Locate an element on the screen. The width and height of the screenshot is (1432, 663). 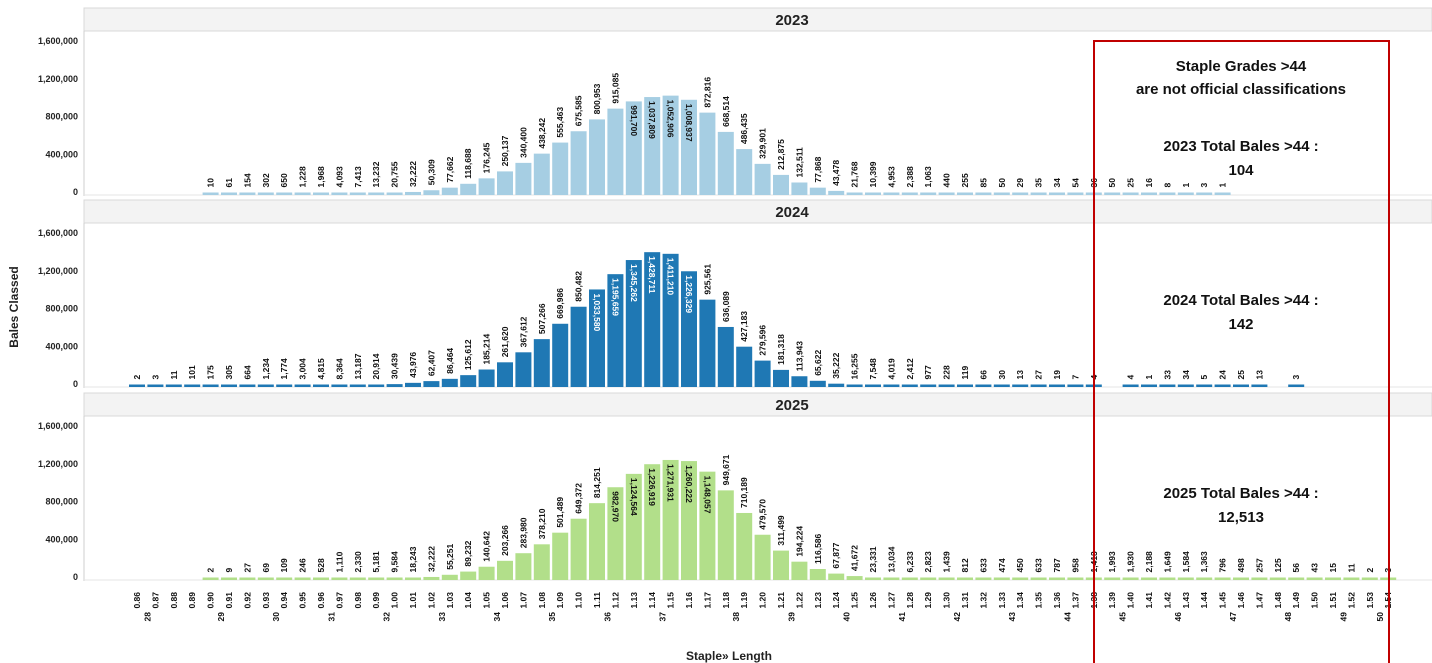
bar-label: 261,620 is located at coordinates (505, 341).